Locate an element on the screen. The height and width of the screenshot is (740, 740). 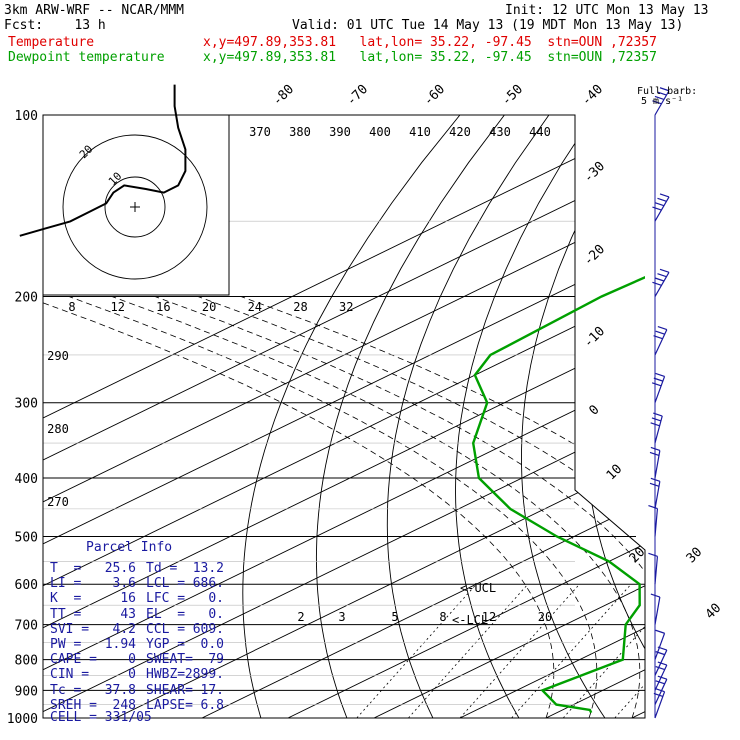
lcl-marker: <-LCL is located at coordinates (470, 620).